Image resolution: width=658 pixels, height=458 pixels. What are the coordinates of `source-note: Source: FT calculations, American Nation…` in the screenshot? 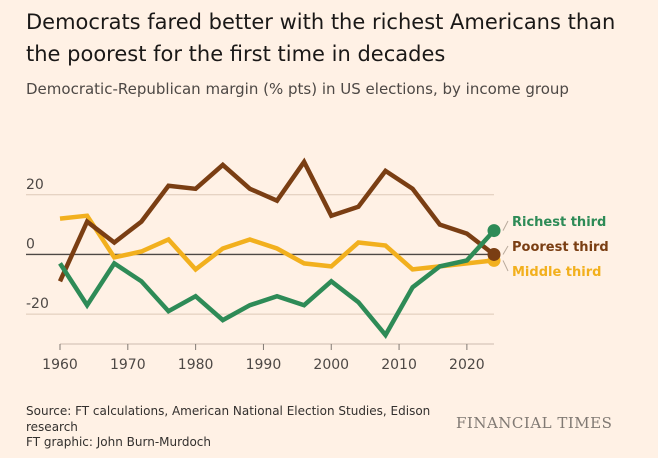 It's located at (228, 419).